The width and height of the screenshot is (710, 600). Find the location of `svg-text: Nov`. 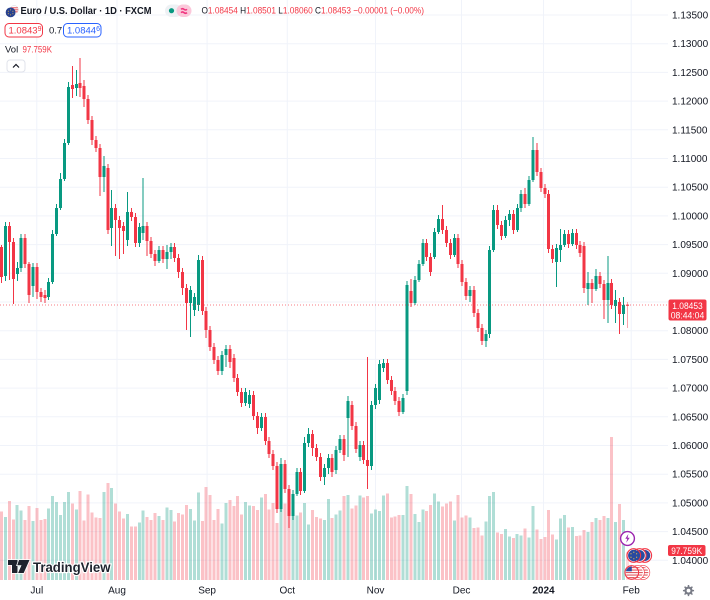

svg-text: Nov is located at coordinates (376, 591).